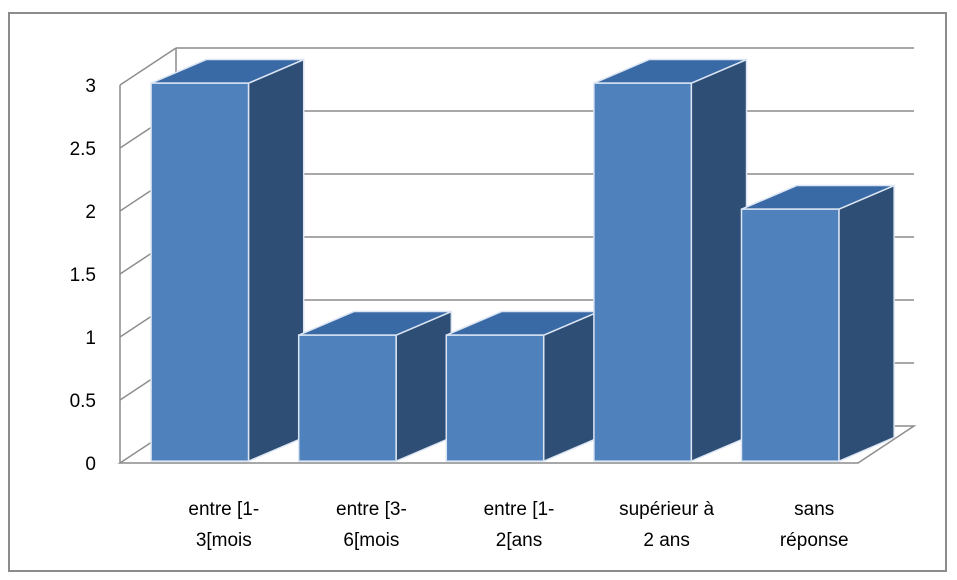  I want to click on y-tick-label: 1.5, so click(83, 275).